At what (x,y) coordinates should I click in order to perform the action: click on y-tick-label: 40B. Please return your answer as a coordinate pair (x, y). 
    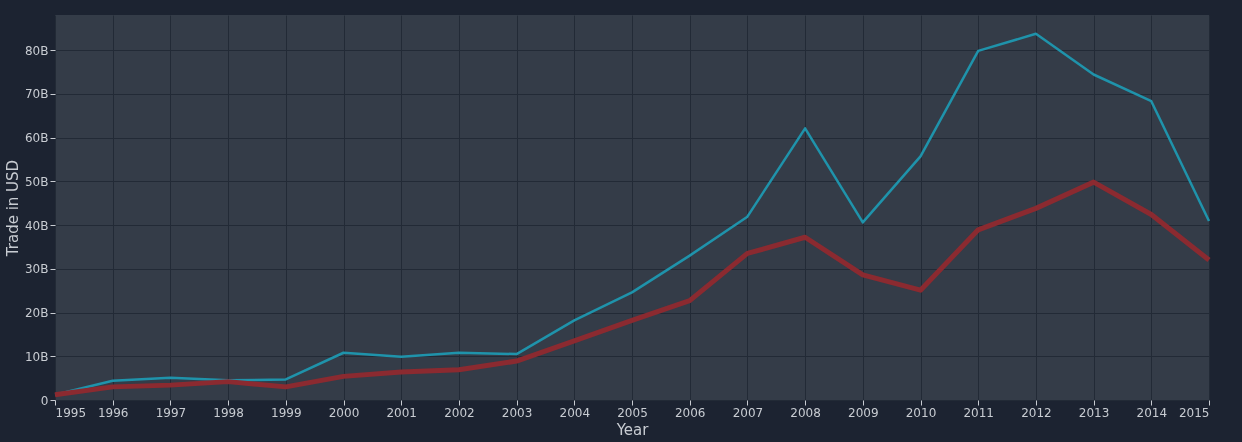
    Looking at the image, I should click on (36, 225).